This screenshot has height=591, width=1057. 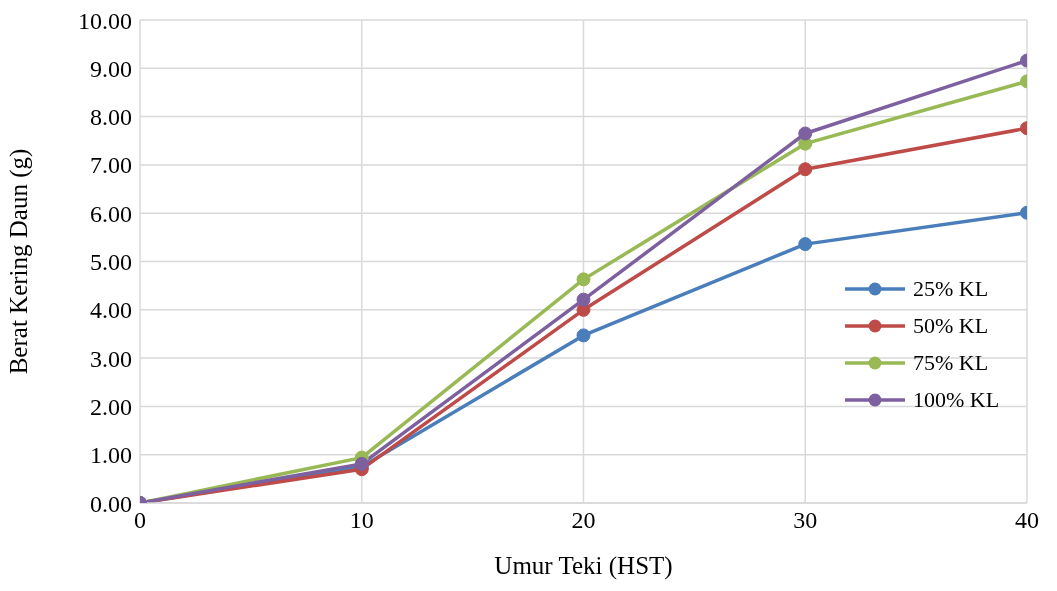 What do you see at coordinates (111, 310) in the screenshot?
I see `y-tick-label: 4.00` at bounding box center [111, 310].